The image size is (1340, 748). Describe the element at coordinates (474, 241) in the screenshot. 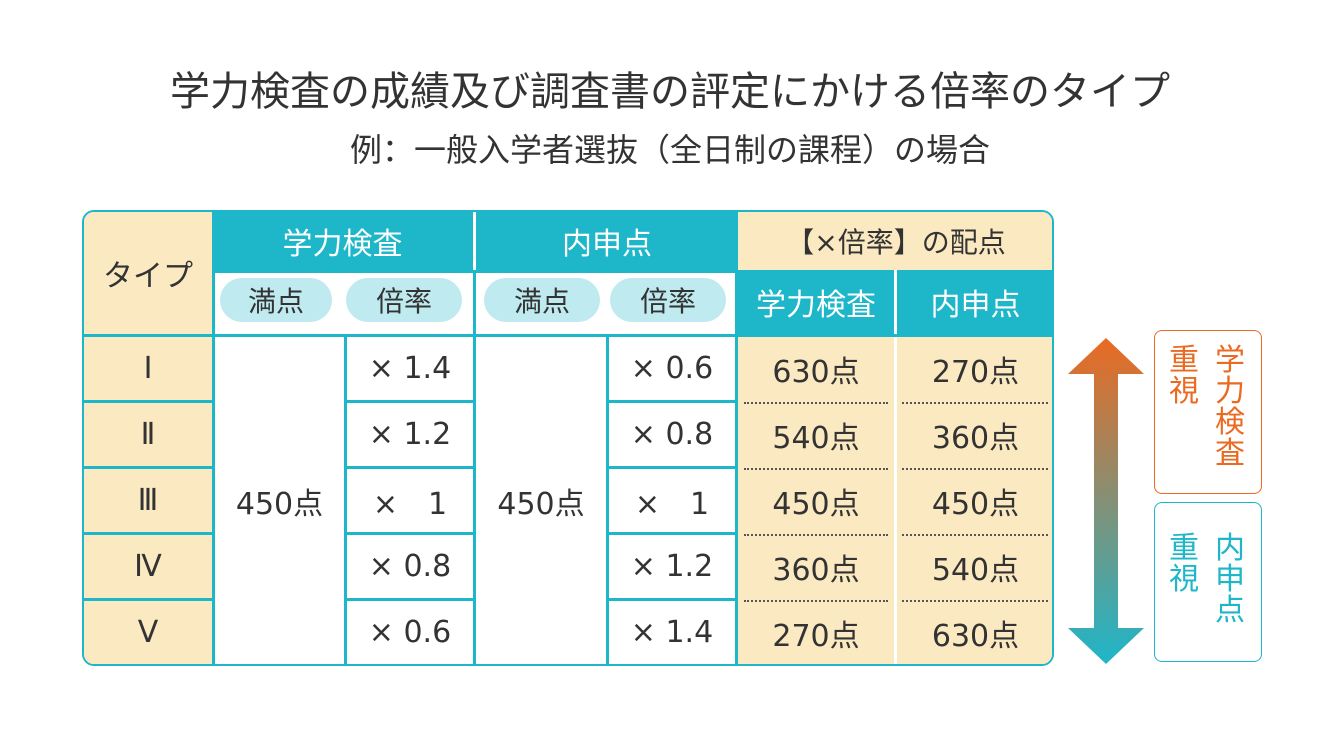

I see `header-gap` at that location.